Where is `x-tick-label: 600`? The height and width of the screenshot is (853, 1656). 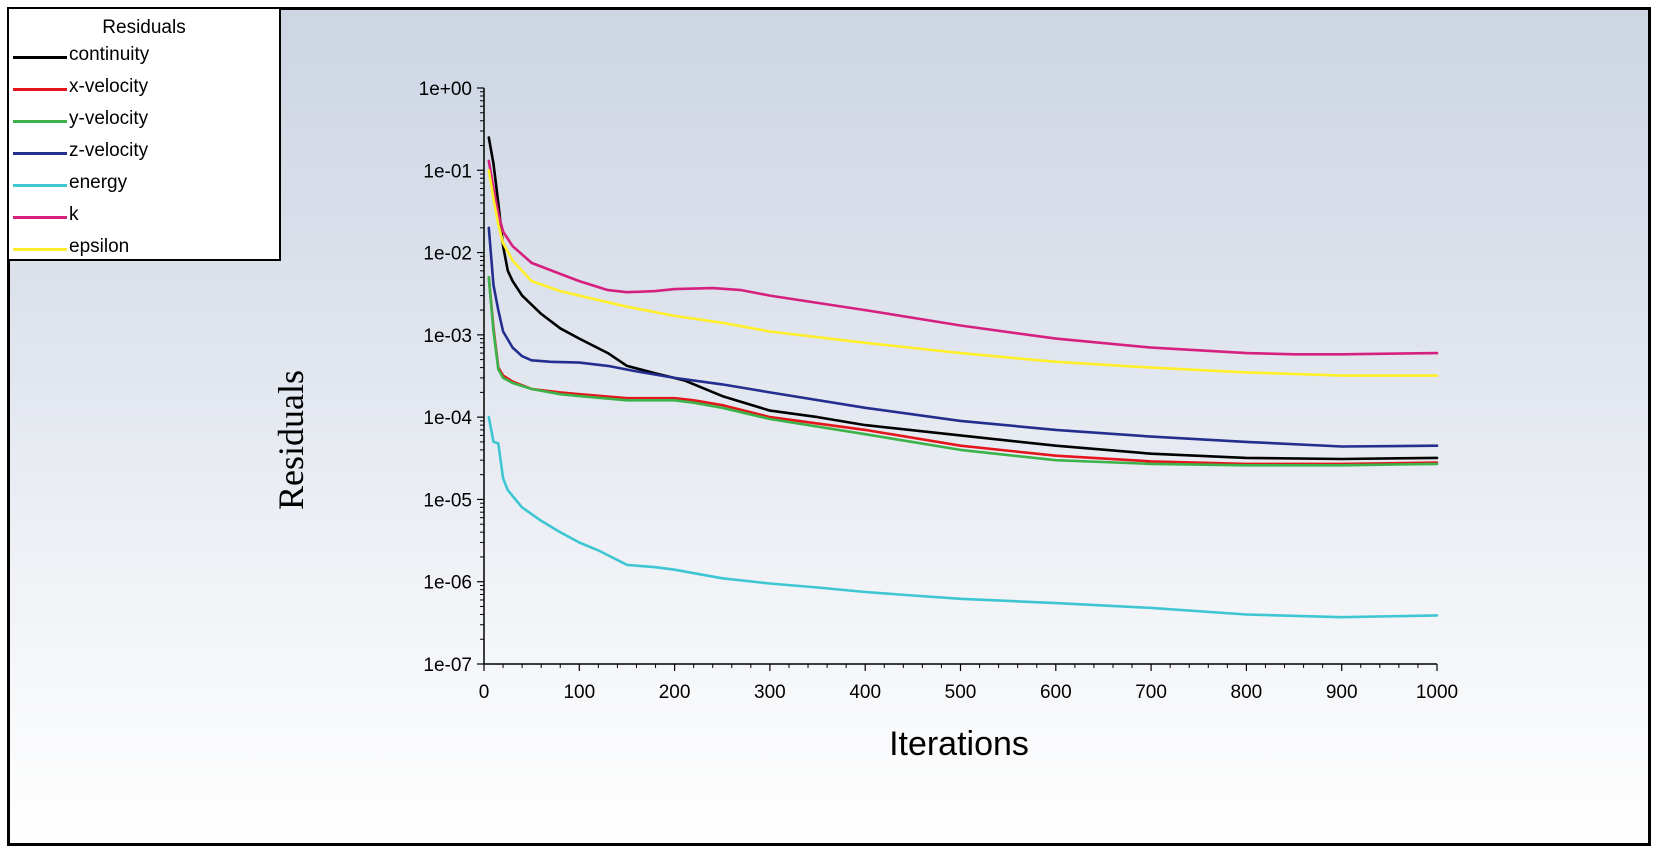
x-tick-label: 600 is located at coordinates (1056, 692).